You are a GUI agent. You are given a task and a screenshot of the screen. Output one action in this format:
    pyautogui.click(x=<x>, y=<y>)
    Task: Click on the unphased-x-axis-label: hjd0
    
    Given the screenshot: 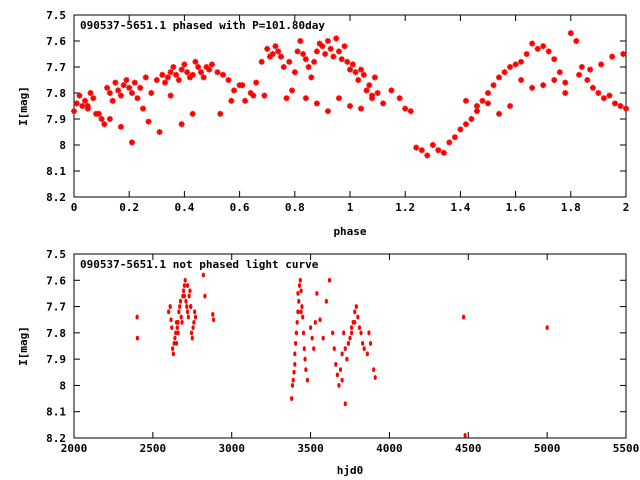 What is the action you would take?
    pyautogui.click(x=350, y=470)
    